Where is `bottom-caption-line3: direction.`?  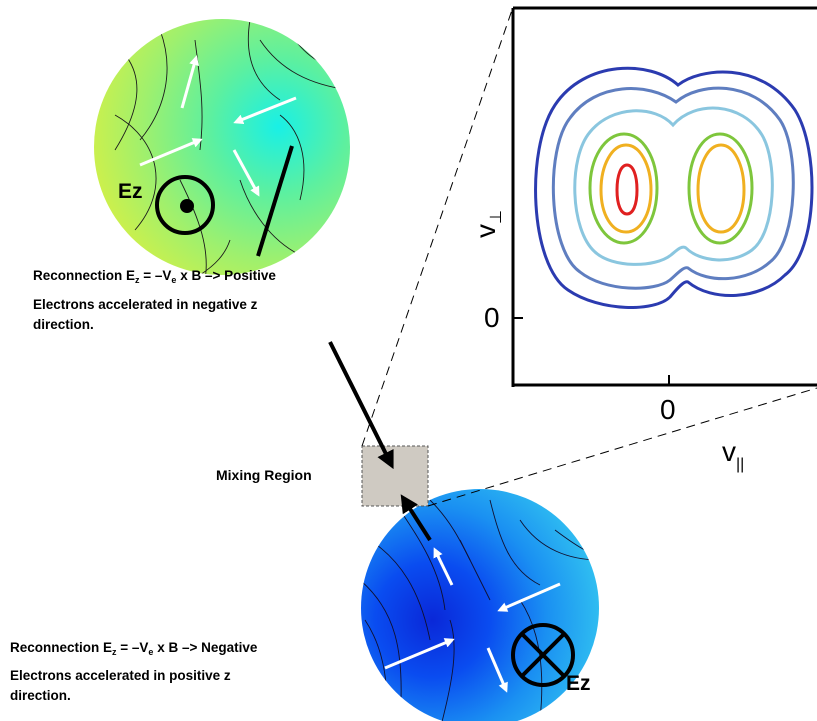 bottom-caption-line3: direction. is located at coordinates (40, 695).